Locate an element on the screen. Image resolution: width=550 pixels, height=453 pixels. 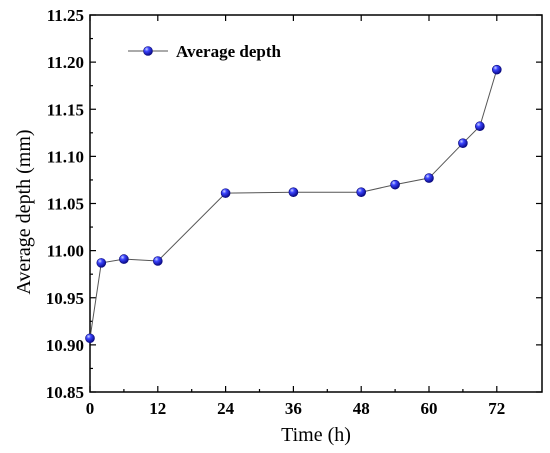
y-tick-label: 11.05 is located at coordinates (65, 204).